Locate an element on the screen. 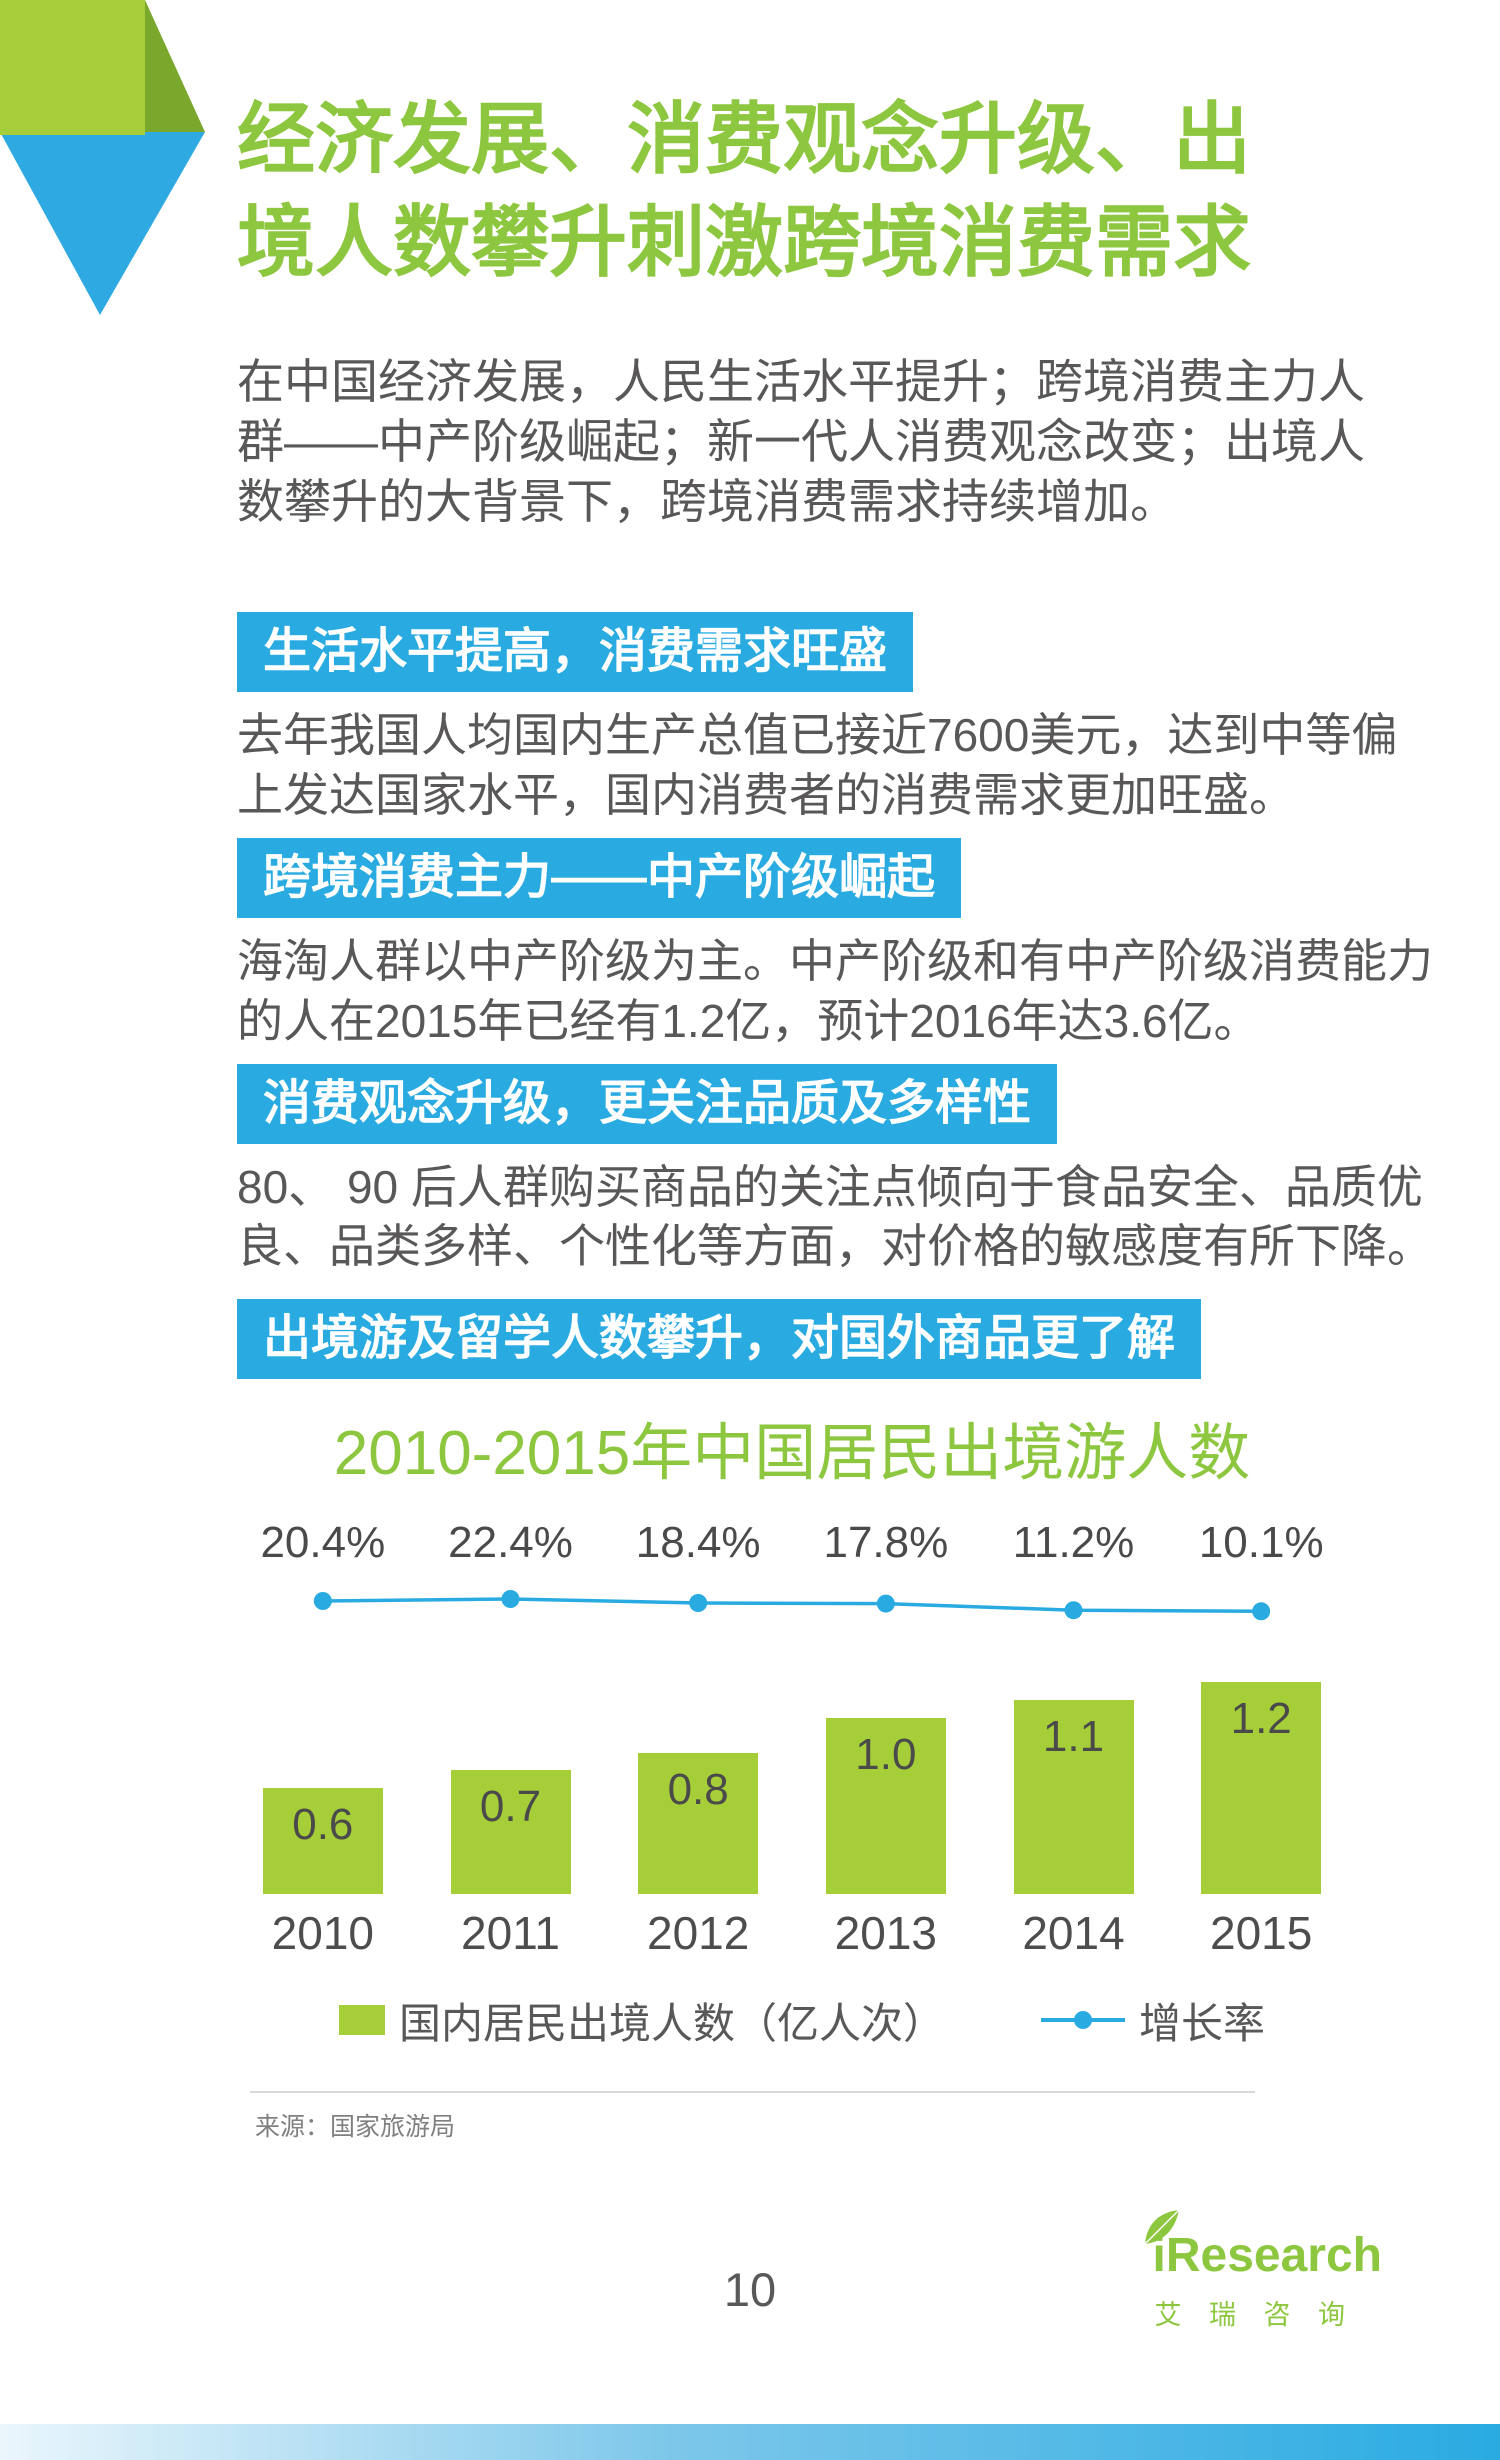  bar: 0.6 is located at coordinates (322, 1841).